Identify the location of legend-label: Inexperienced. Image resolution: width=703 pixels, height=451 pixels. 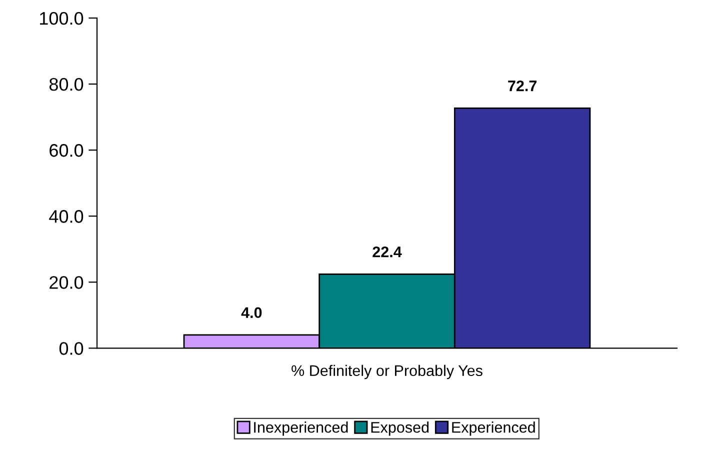
(301, 429).